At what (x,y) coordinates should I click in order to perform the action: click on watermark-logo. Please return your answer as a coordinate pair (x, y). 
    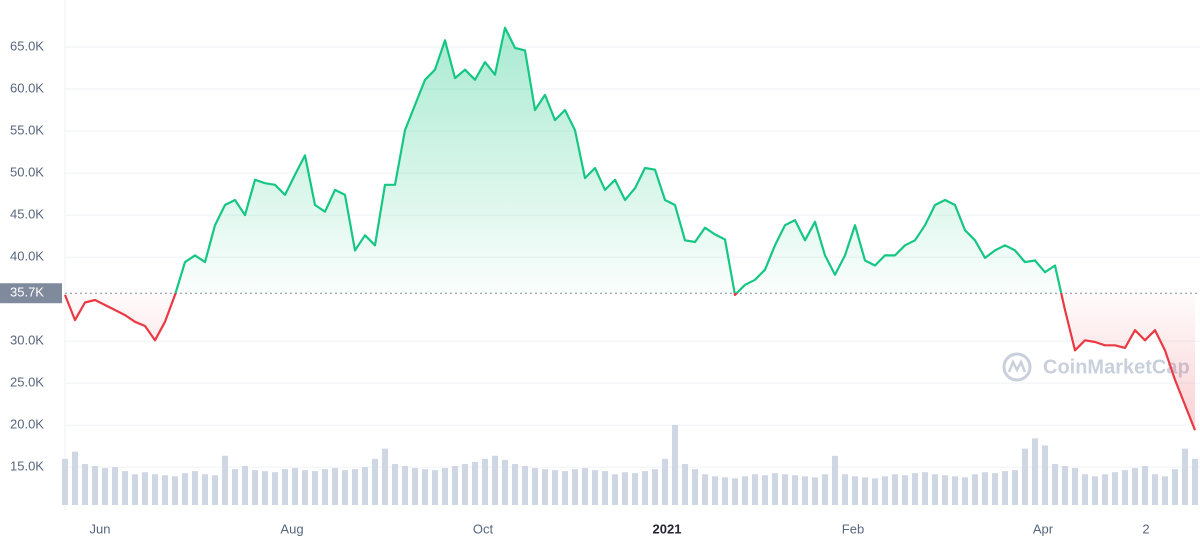
    Looking at the image, I should click on (1017, 367).